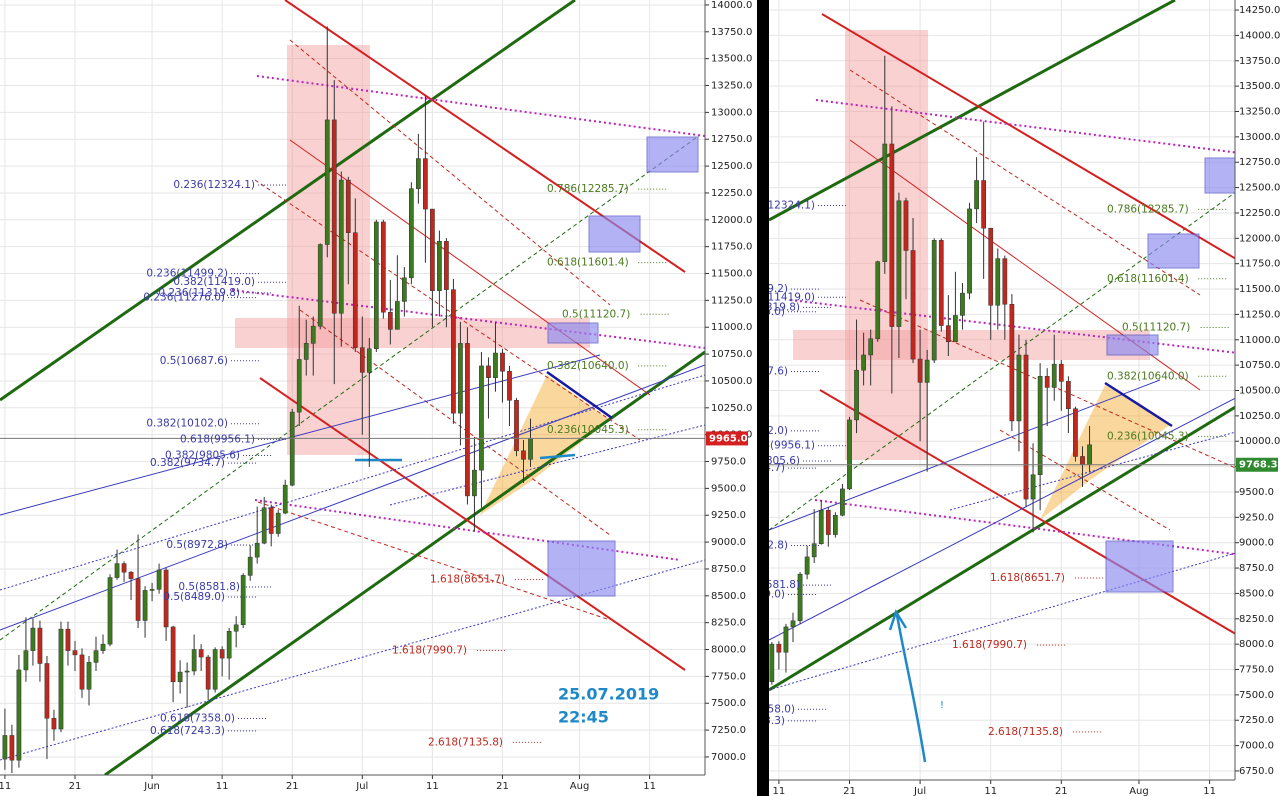 The height and width of the screenshot is (796, 1280). Describe the element at coordinates (1258, 465) in the screenshot. I see `price-tag-label: 9768.3` at that location.